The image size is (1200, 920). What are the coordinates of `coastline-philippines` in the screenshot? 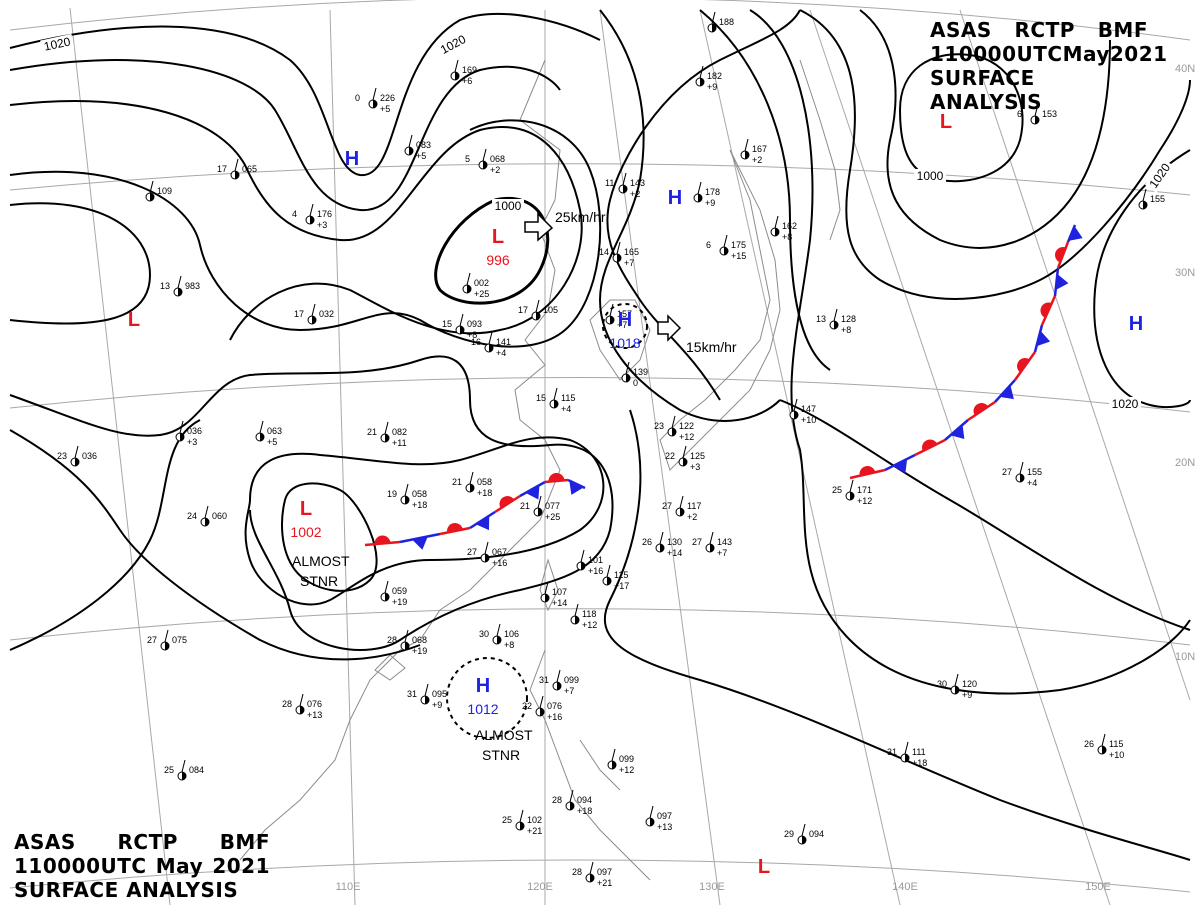 It's located at (590, 765).